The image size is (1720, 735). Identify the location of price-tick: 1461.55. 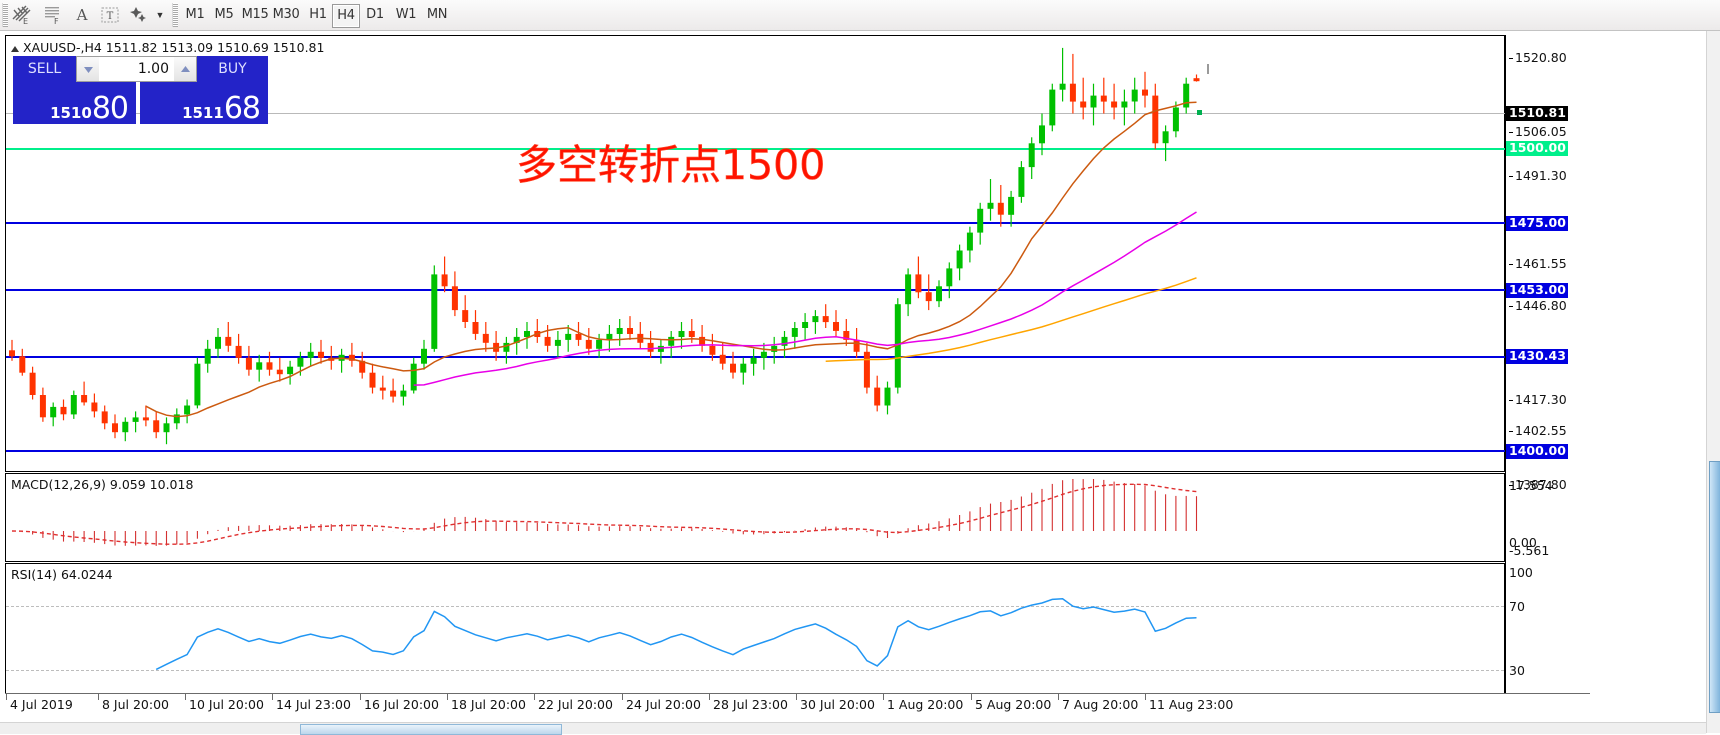
(1538, 263).